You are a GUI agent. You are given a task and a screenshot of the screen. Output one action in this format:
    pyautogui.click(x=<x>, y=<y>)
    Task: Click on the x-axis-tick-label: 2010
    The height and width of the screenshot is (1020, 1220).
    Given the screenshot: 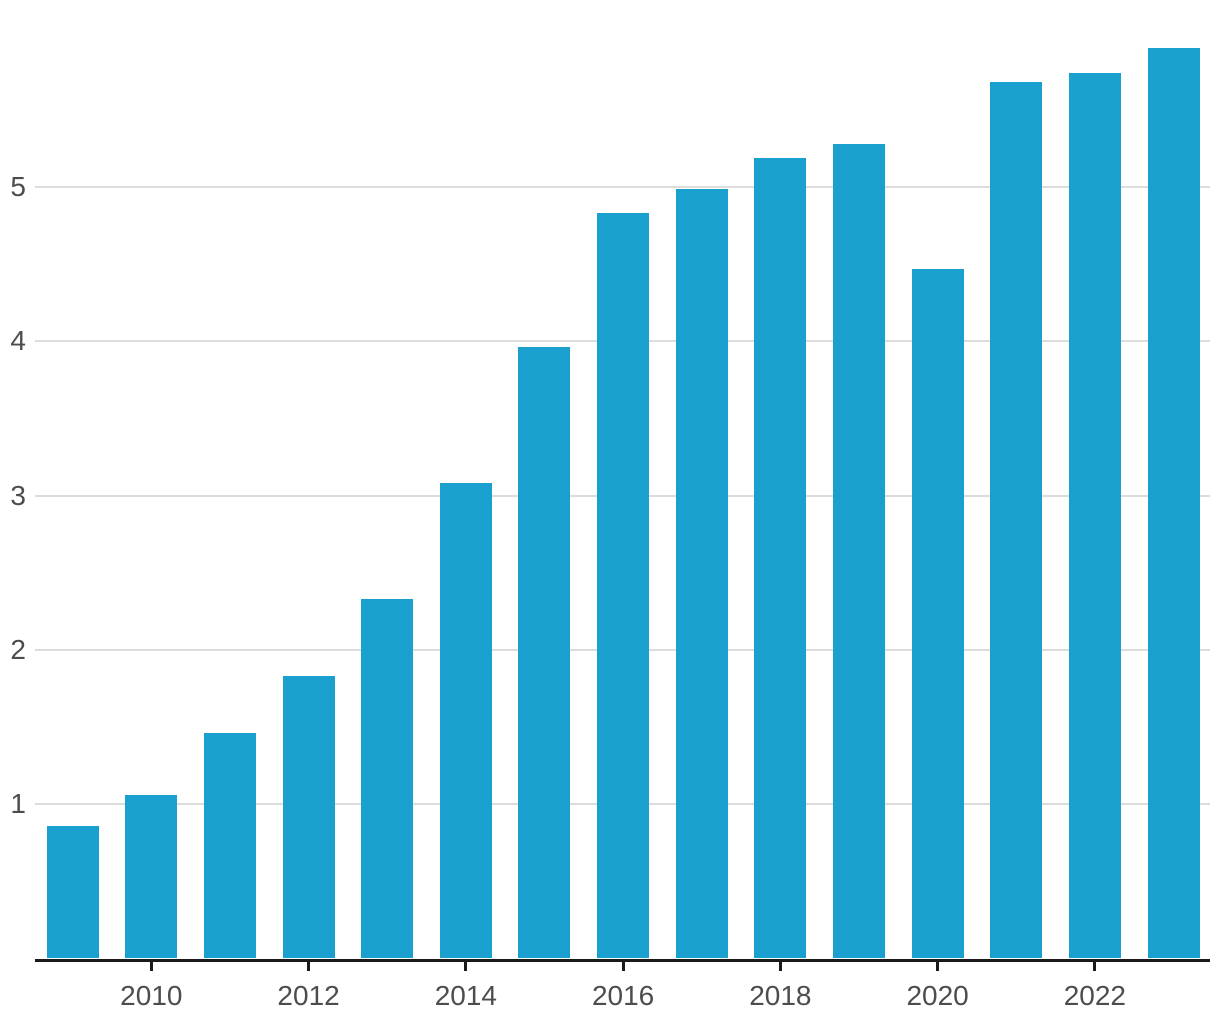 What is the action you would take?
    pyautogui.click(x=151, y=995)
    